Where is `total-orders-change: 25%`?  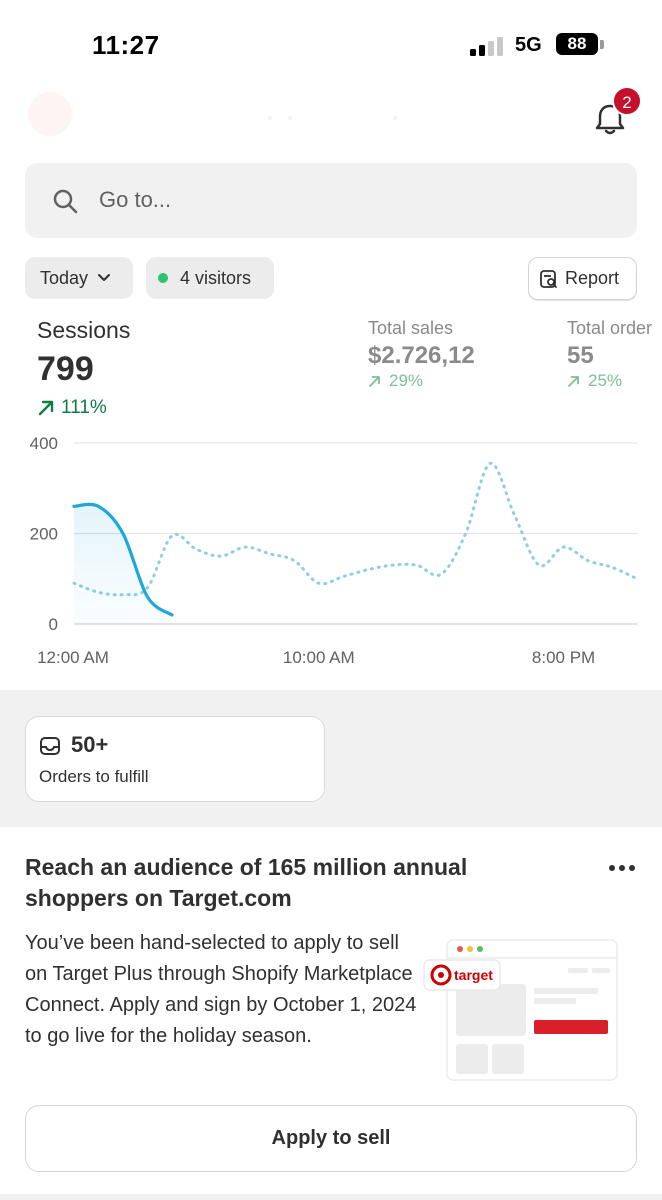 total-orders-change: 25% is located at coordinates (594, 381).